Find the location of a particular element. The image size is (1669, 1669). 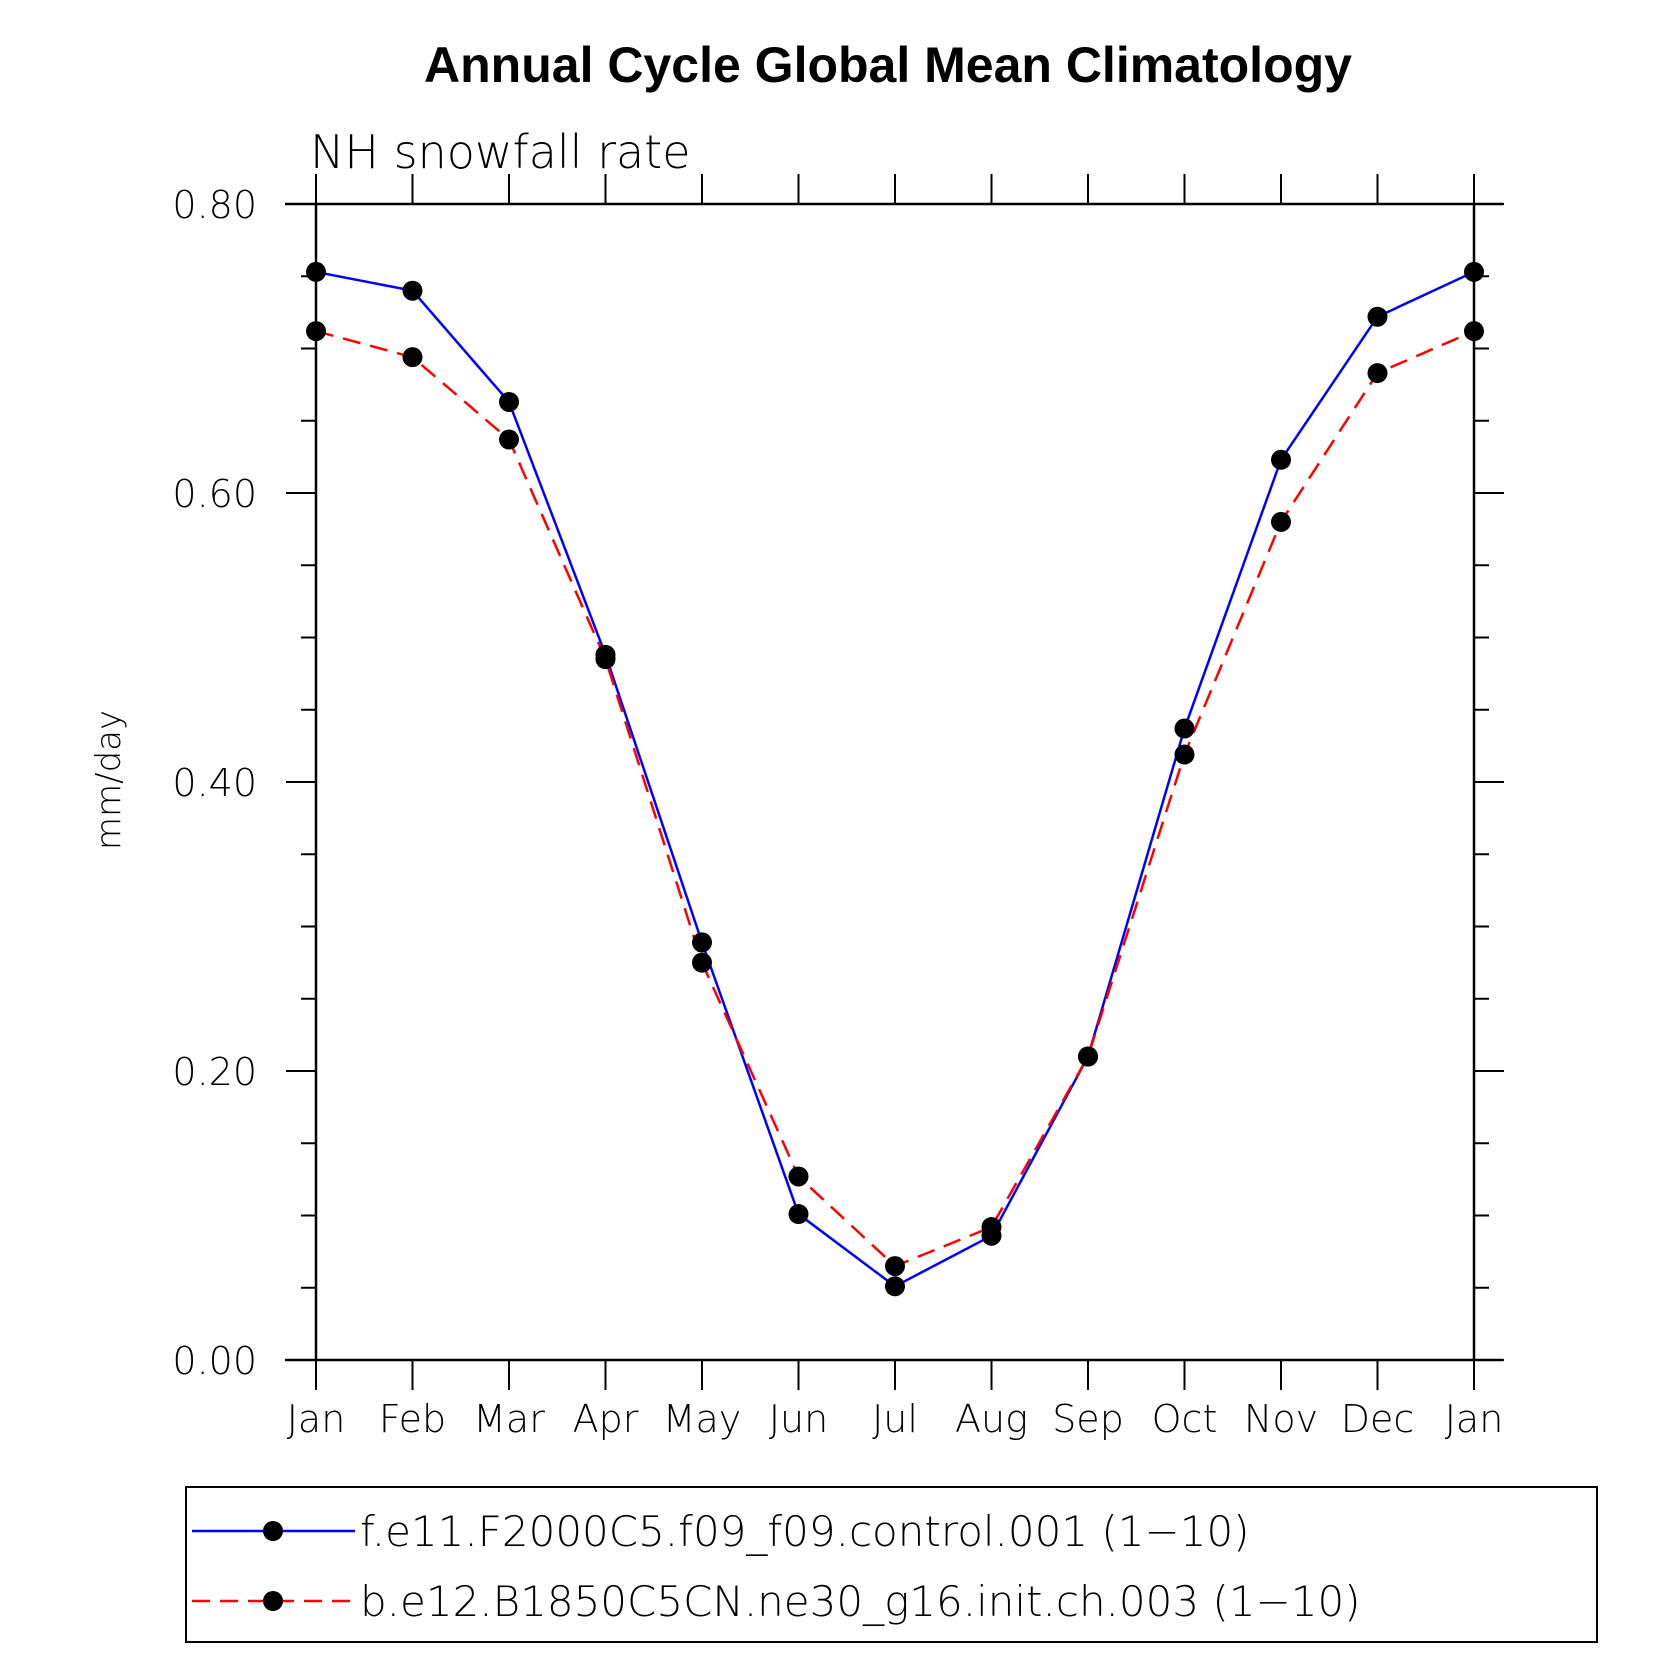

legend-box is located at coordinates (891, 1564).